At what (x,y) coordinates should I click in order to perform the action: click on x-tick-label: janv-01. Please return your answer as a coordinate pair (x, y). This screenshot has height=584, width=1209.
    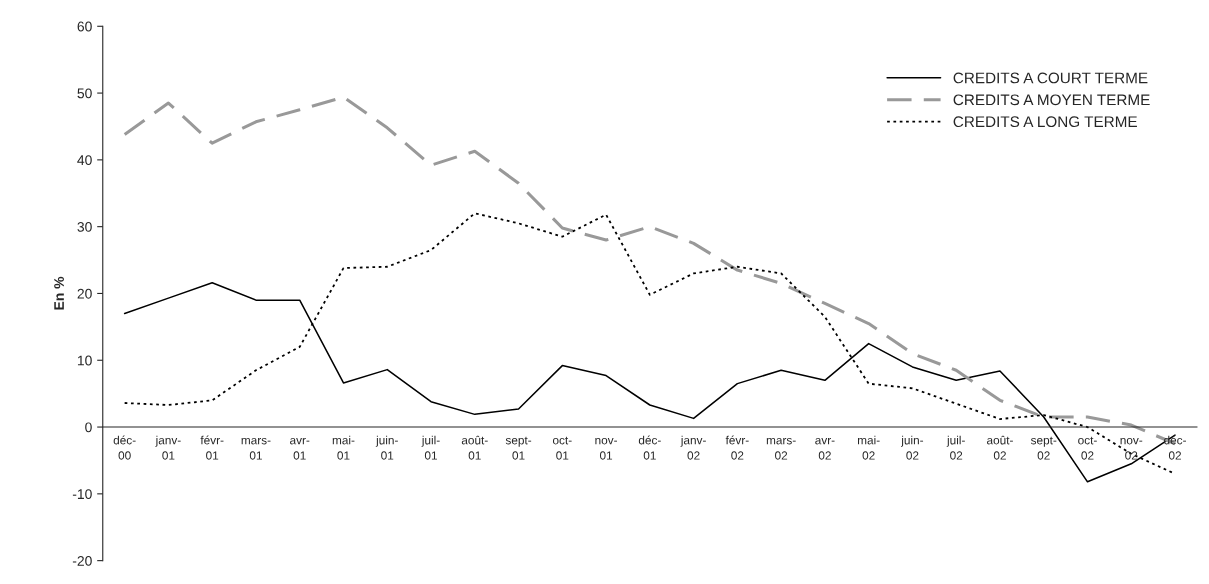
    Looking at the image, I should click on (168, 447).